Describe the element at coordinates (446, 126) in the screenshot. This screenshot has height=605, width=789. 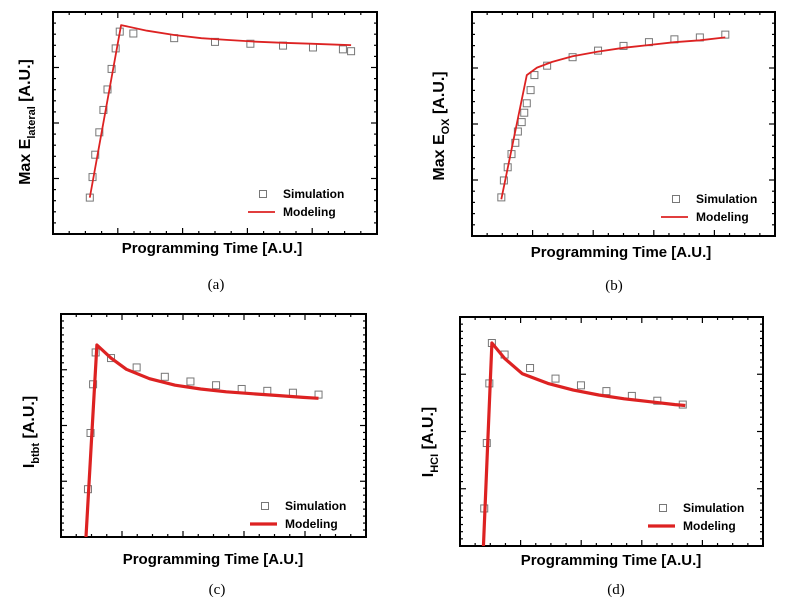
I see `y-axis-label-subscript: OX` at that location.